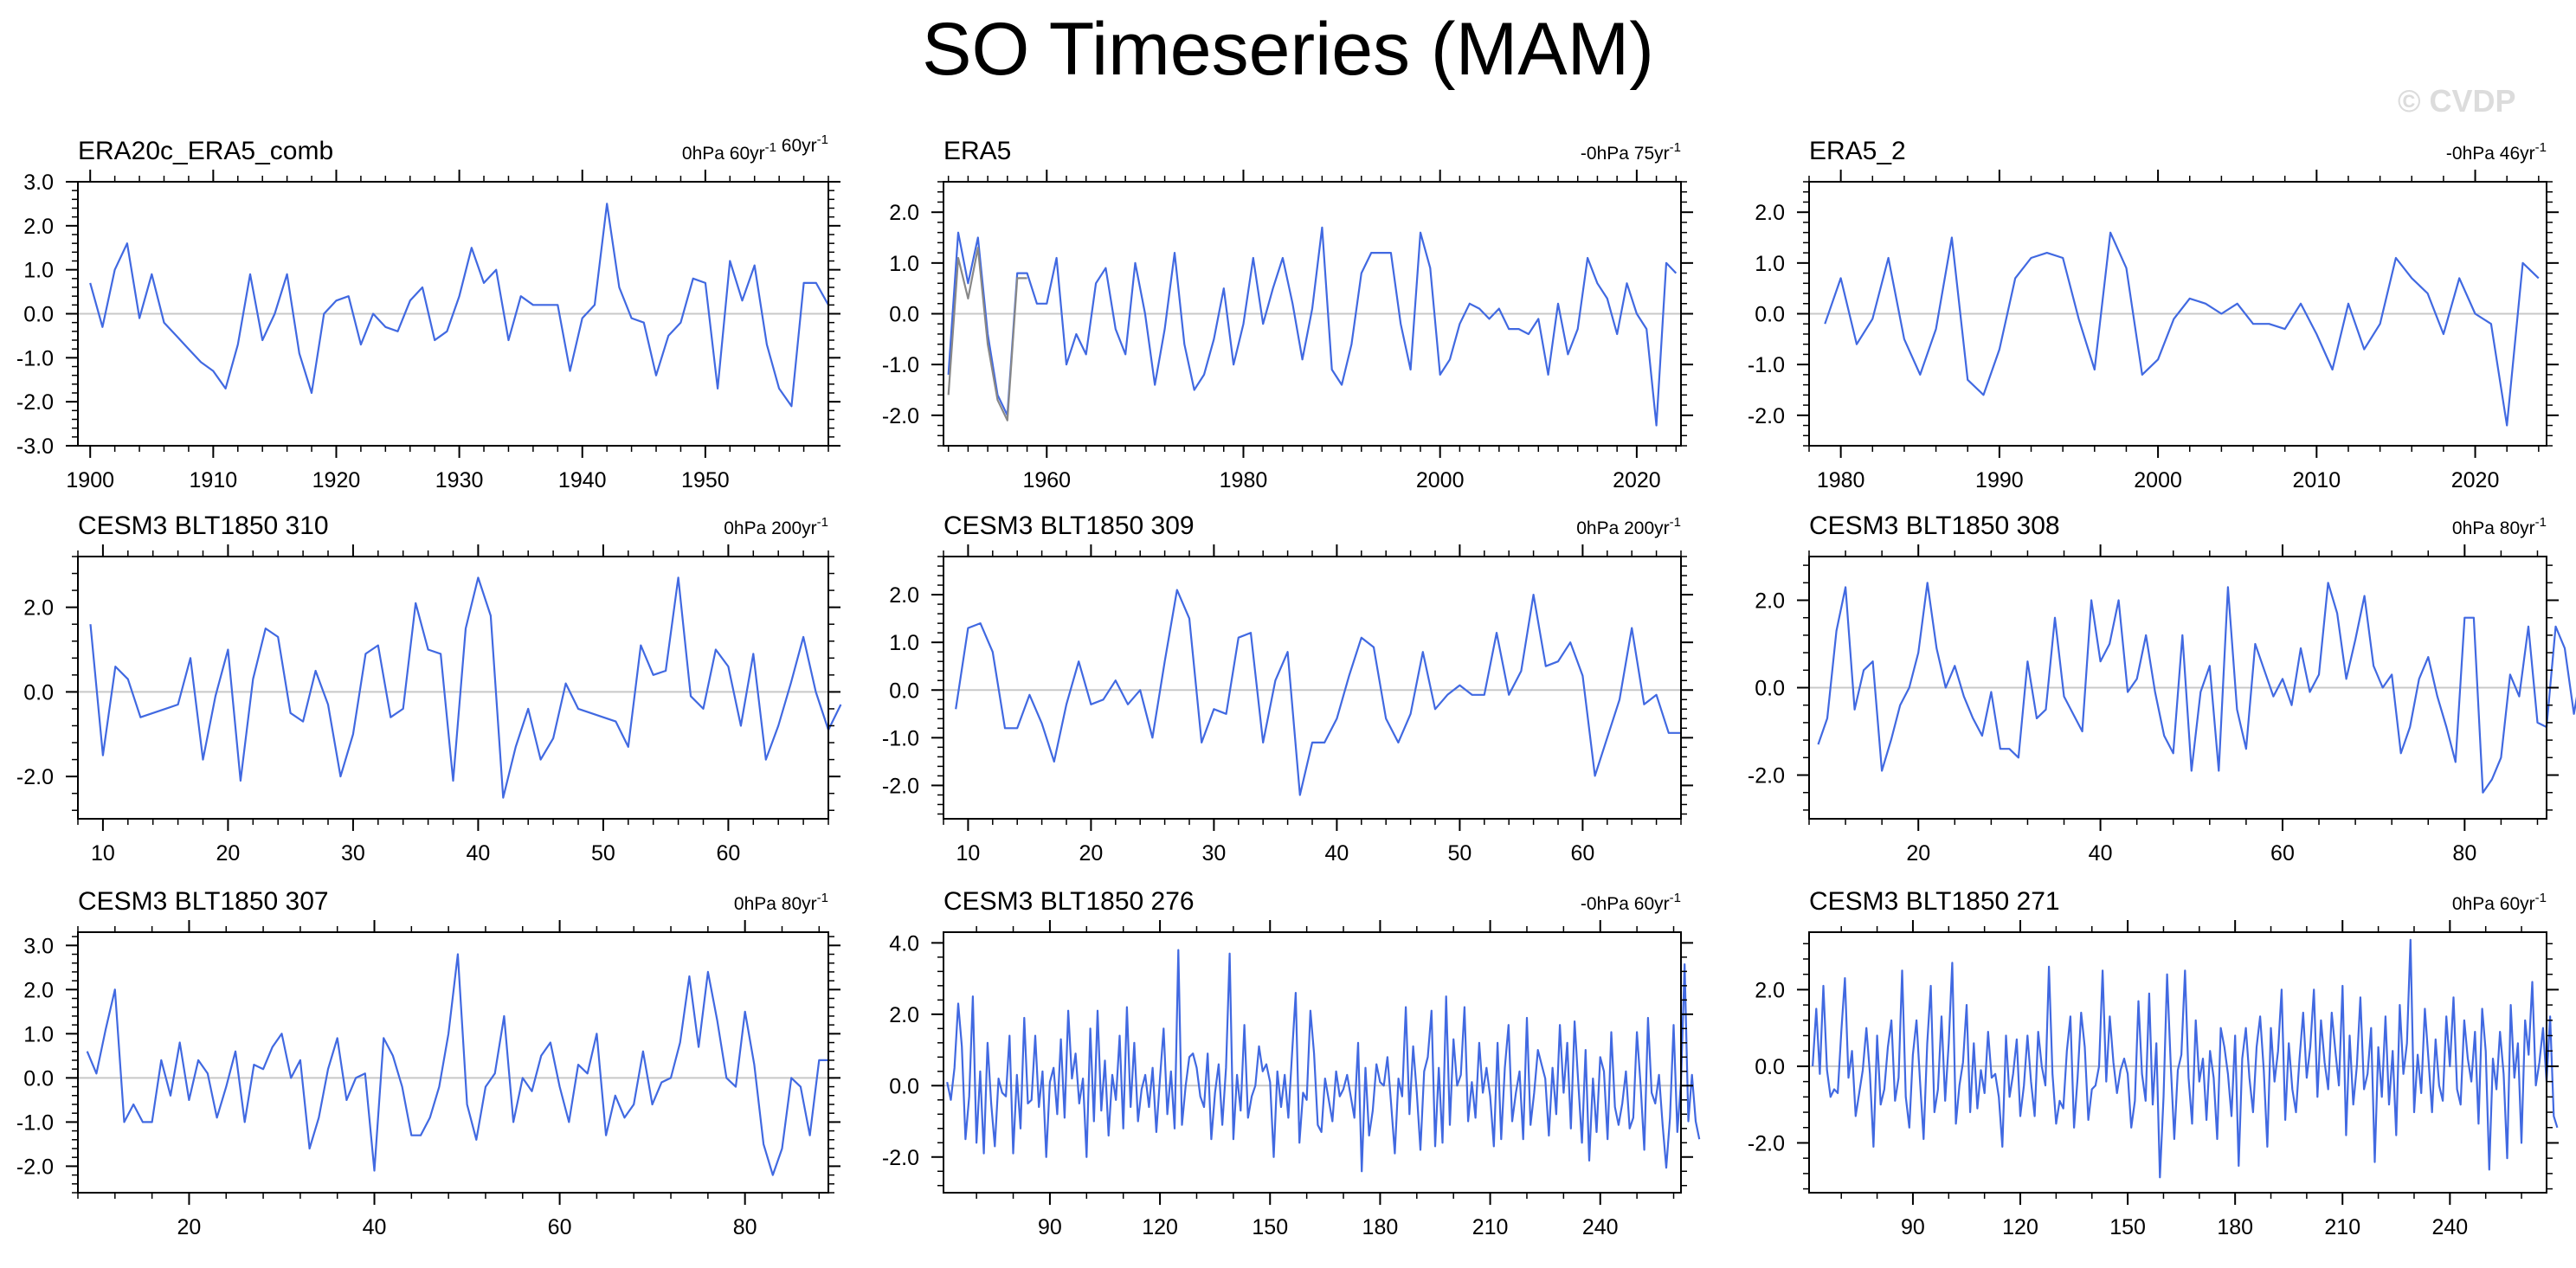  What do you see at coordinates (1270, 1227) in the screenshot?
I see `x-tick-label: 150` at bounding box center [1270, 1227].